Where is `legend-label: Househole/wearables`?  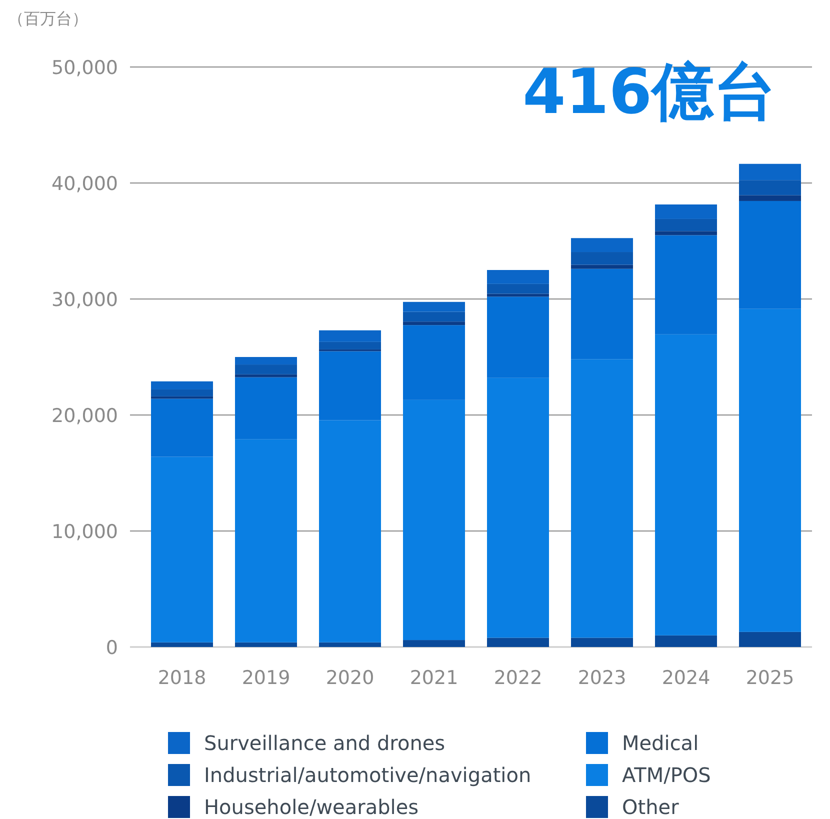 legend-label: Househole/wearables is located at coordinates (311, 807).